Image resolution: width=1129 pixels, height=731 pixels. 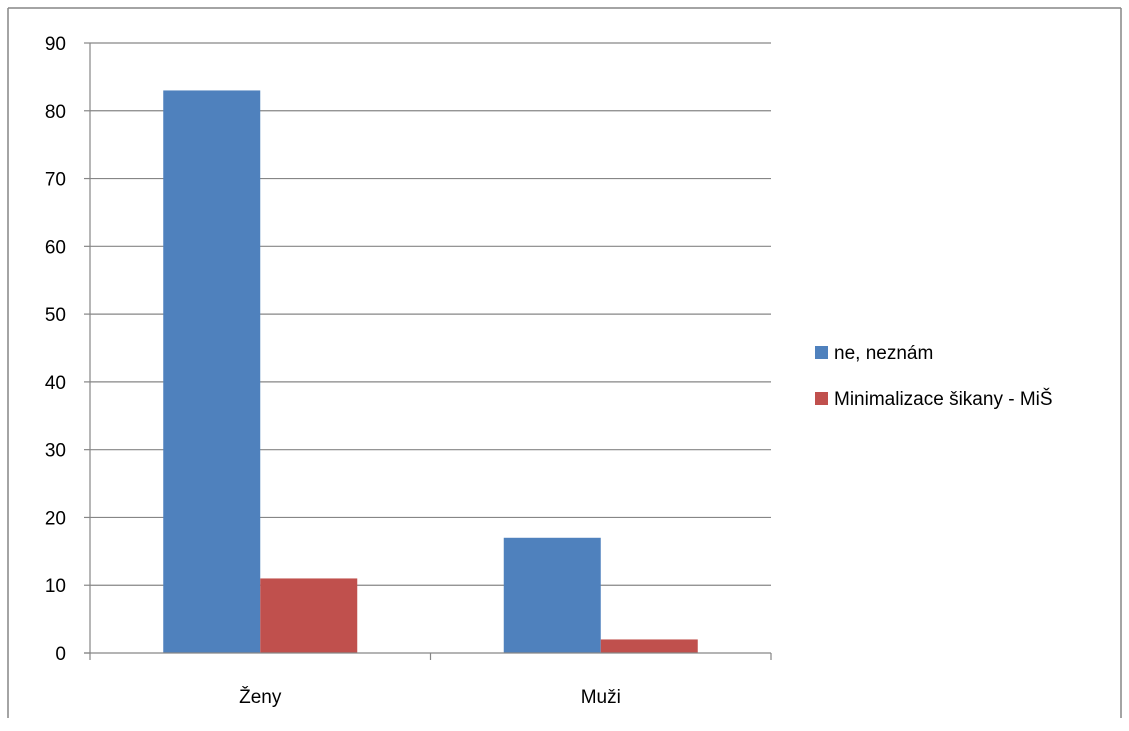 What do you see at coordinates (55, 247) in the screenshot?
I see `y-tick-label: 60` at bounding box center [55, 247].